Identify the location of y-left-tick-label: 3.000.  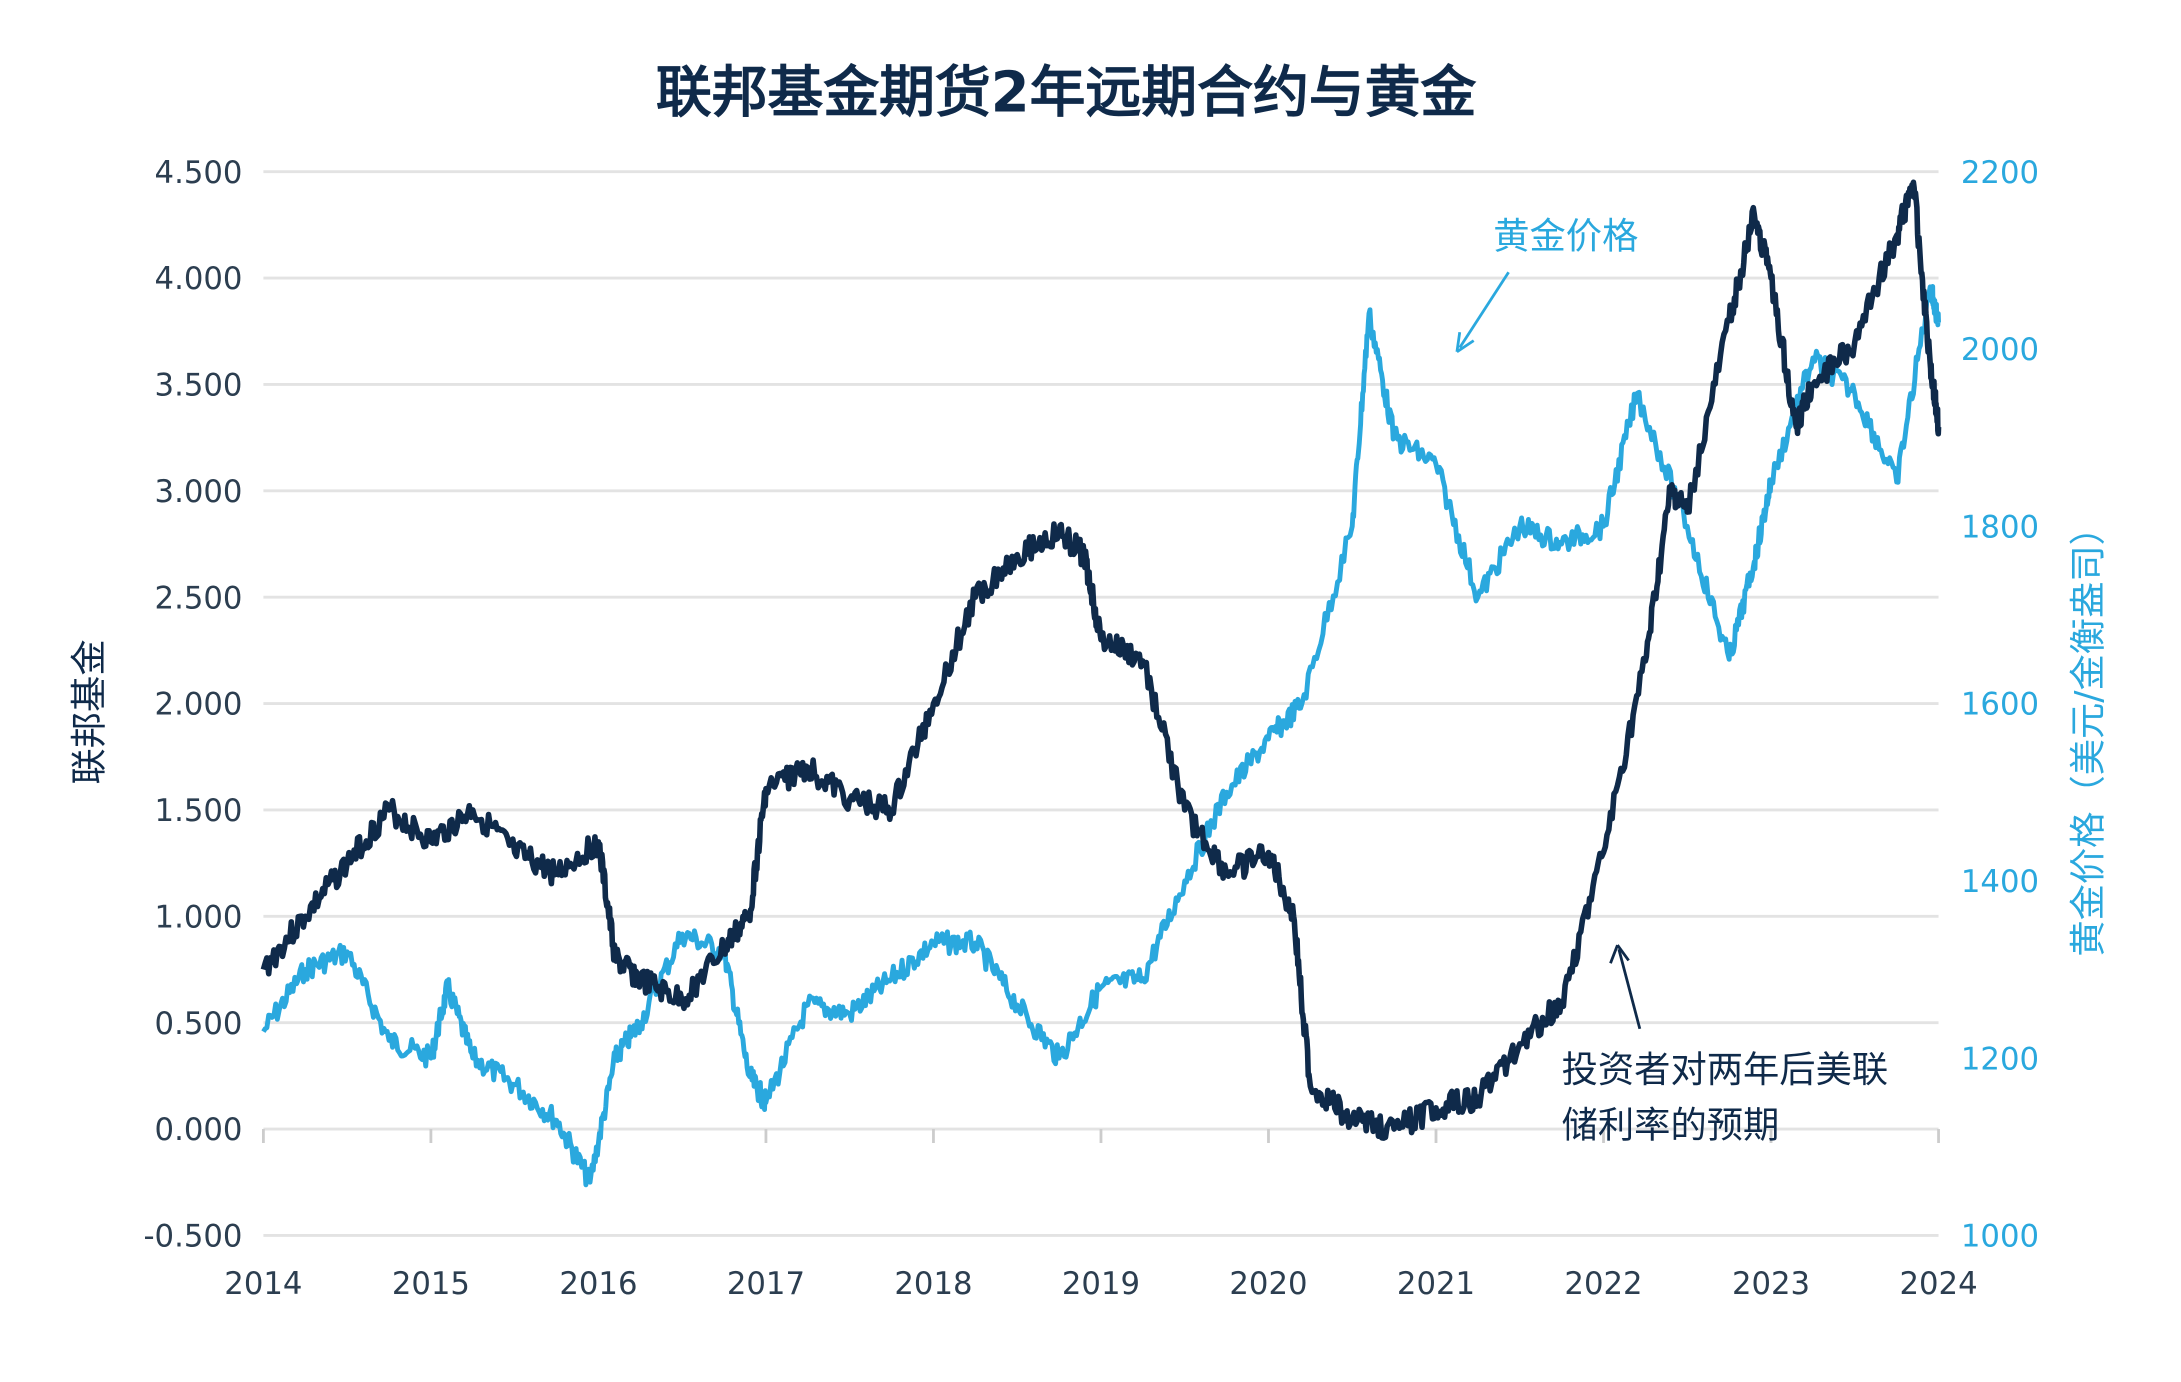
(199, 492).